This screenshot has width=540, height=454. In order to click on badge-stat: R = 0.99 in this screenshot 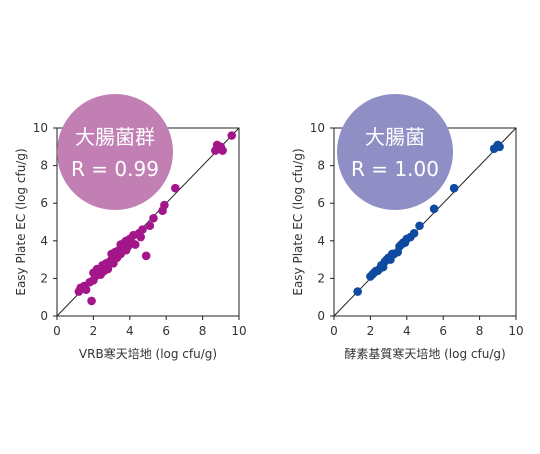, I will do `click(115, 169)`.